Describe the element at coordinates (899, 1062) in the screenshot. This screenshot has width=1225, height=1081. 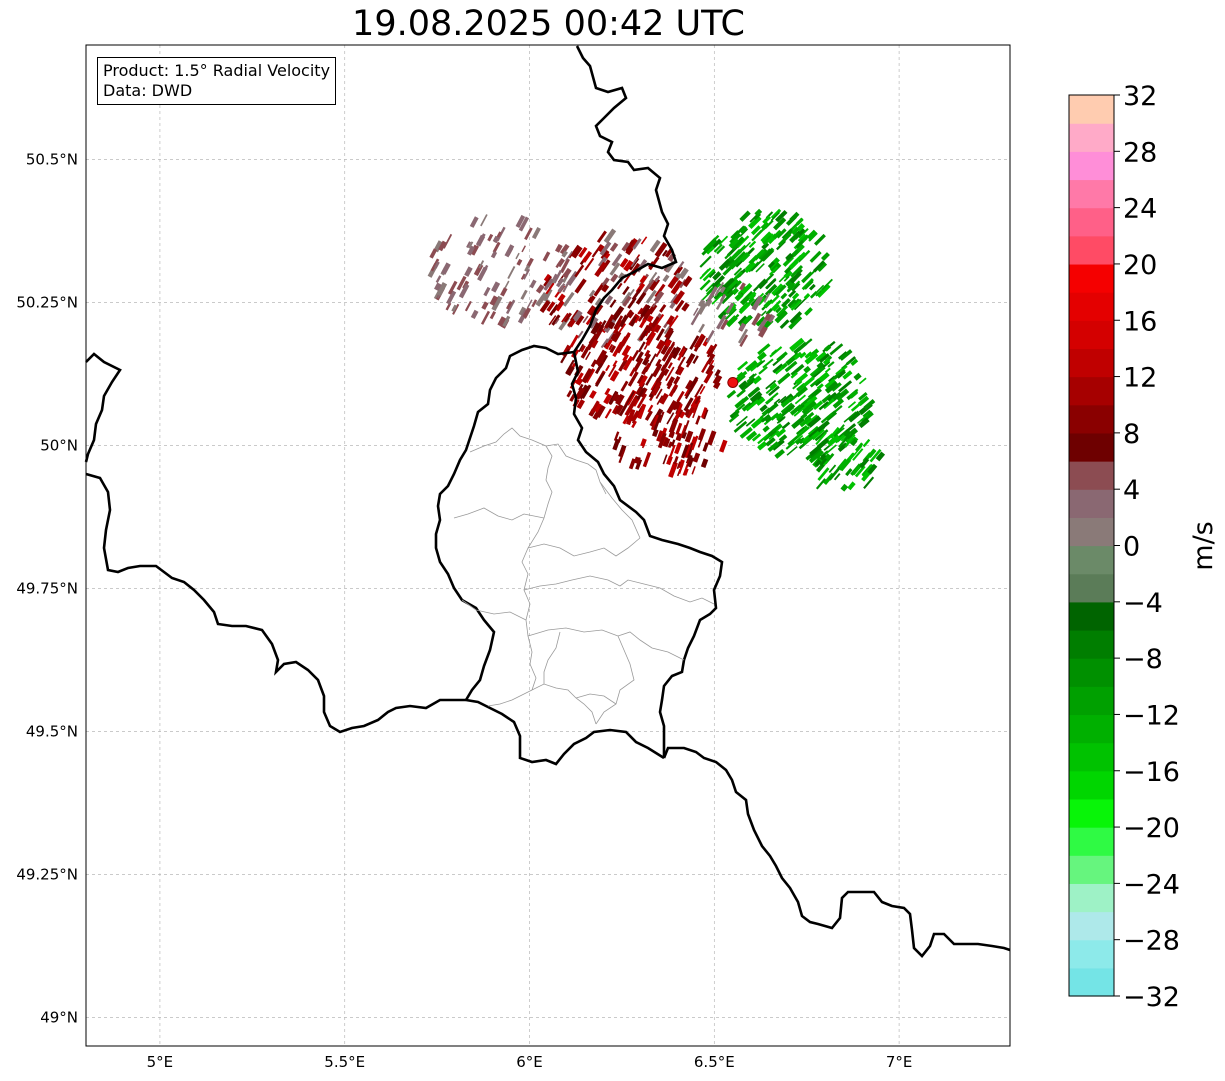
I see `lon-tick-label: 7°E` at that location.